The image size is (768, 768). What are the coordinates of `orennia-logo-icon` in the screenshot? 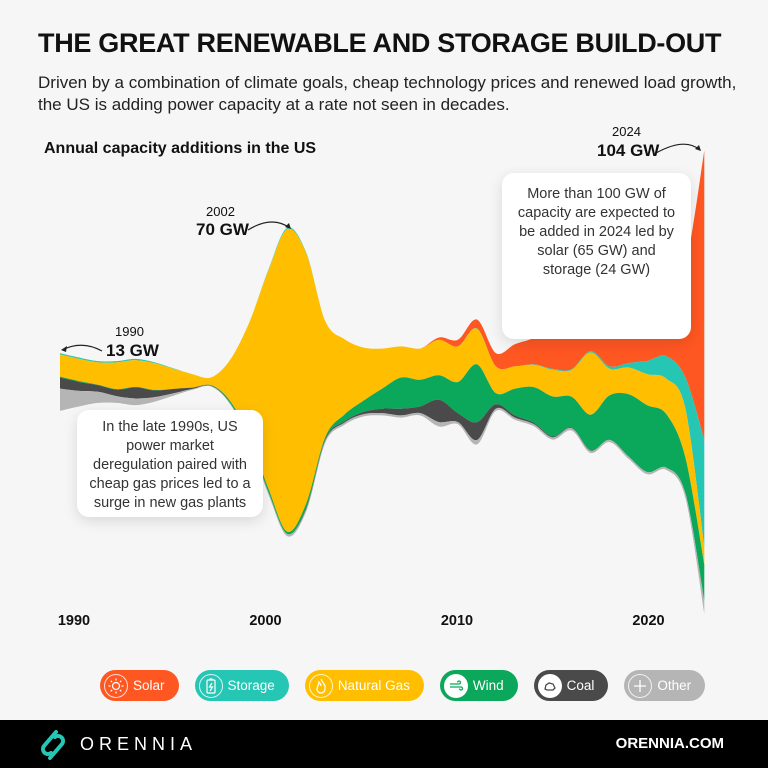 It's located at (53, 745).